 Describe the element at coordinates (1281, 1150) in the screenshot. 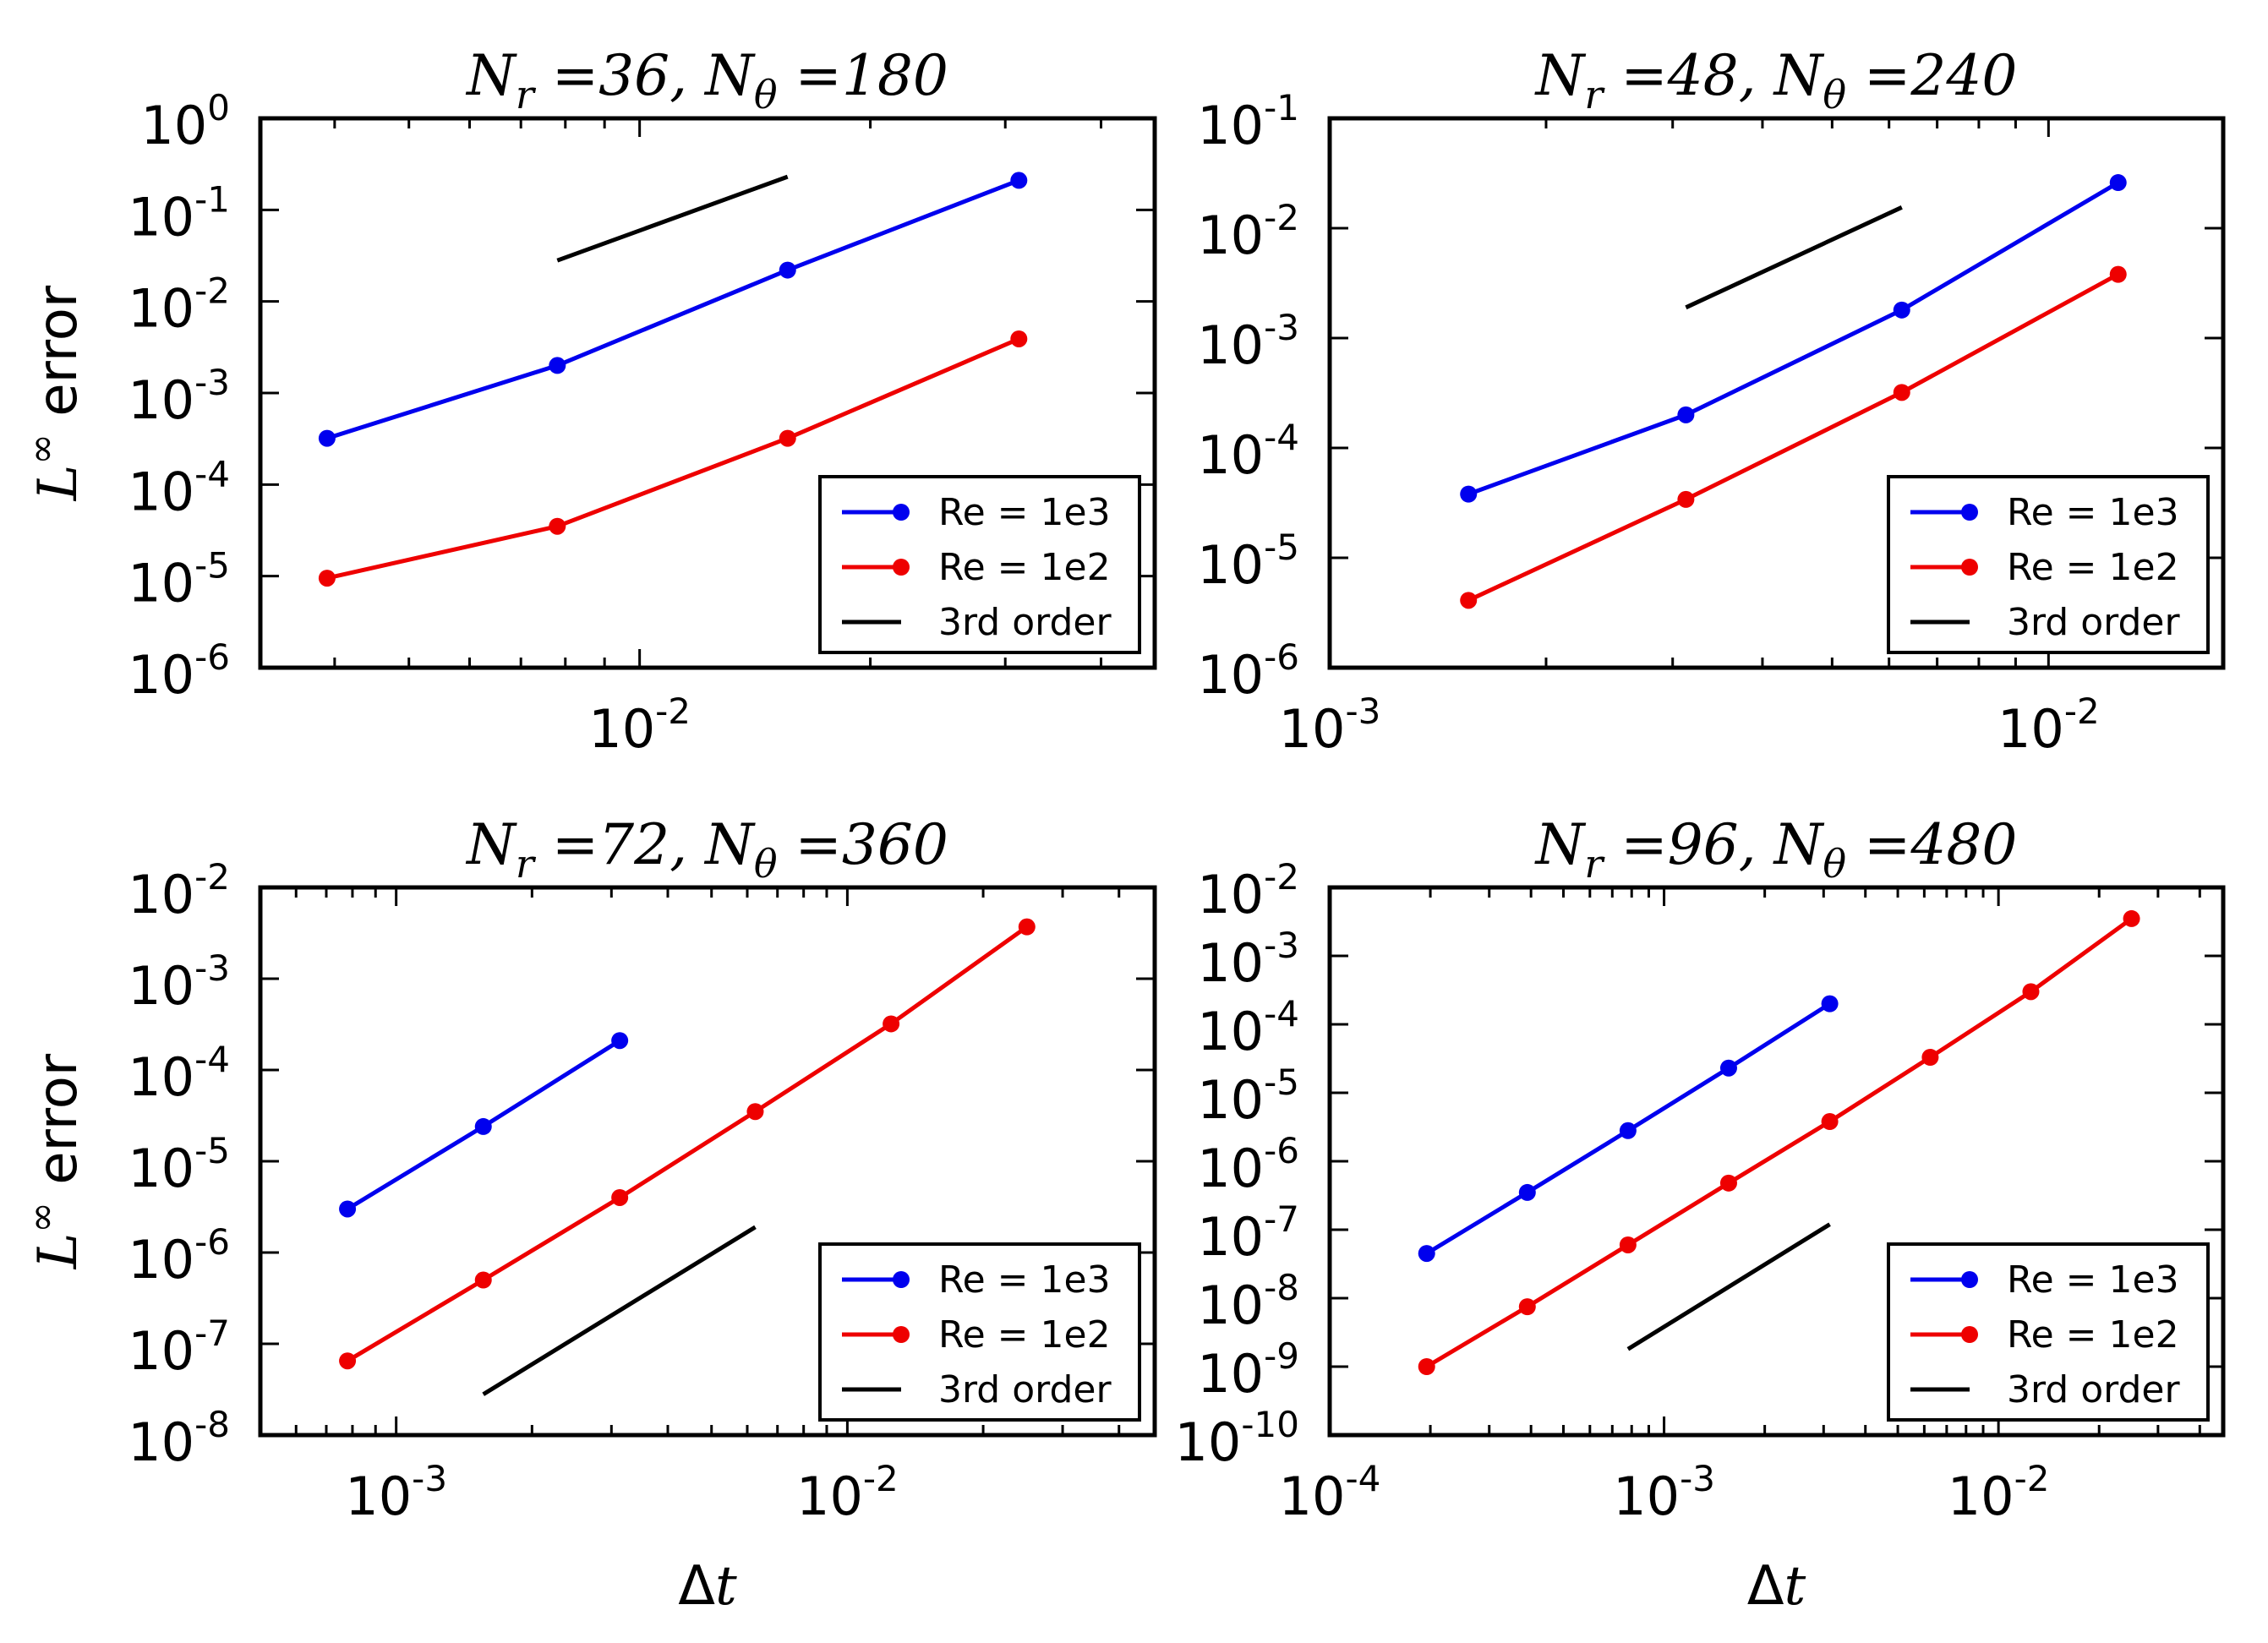

I see `tick-exponent: -6` at that location.